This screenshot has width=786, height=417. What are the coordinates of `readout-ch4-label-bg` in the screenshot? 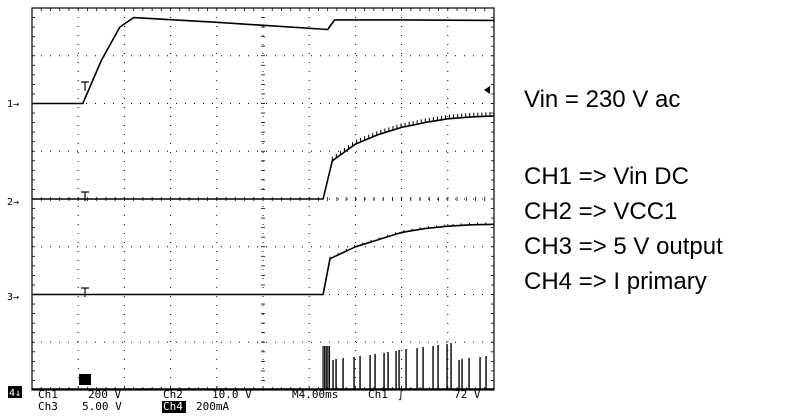 It's located at (174, 407).